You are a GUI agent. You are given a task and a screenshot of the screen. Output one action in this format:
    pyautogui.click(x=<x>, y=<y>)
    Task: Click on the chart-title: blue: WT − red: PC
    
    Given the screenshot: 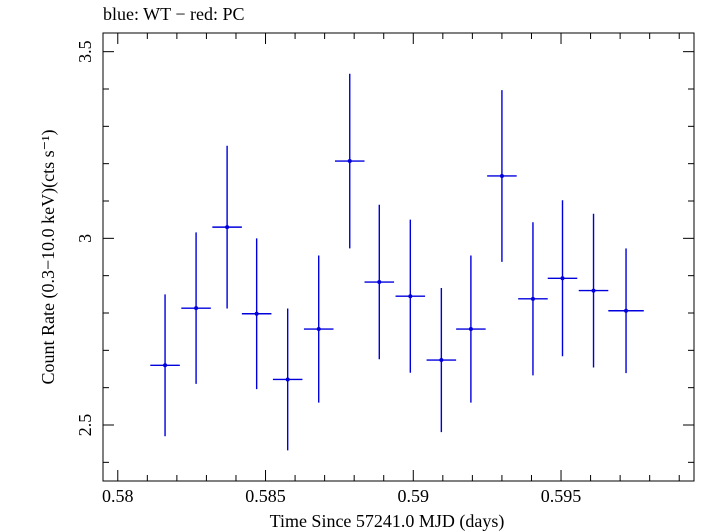 What is the action you would take?
    pyautogui.click(x=174, y=14)
    